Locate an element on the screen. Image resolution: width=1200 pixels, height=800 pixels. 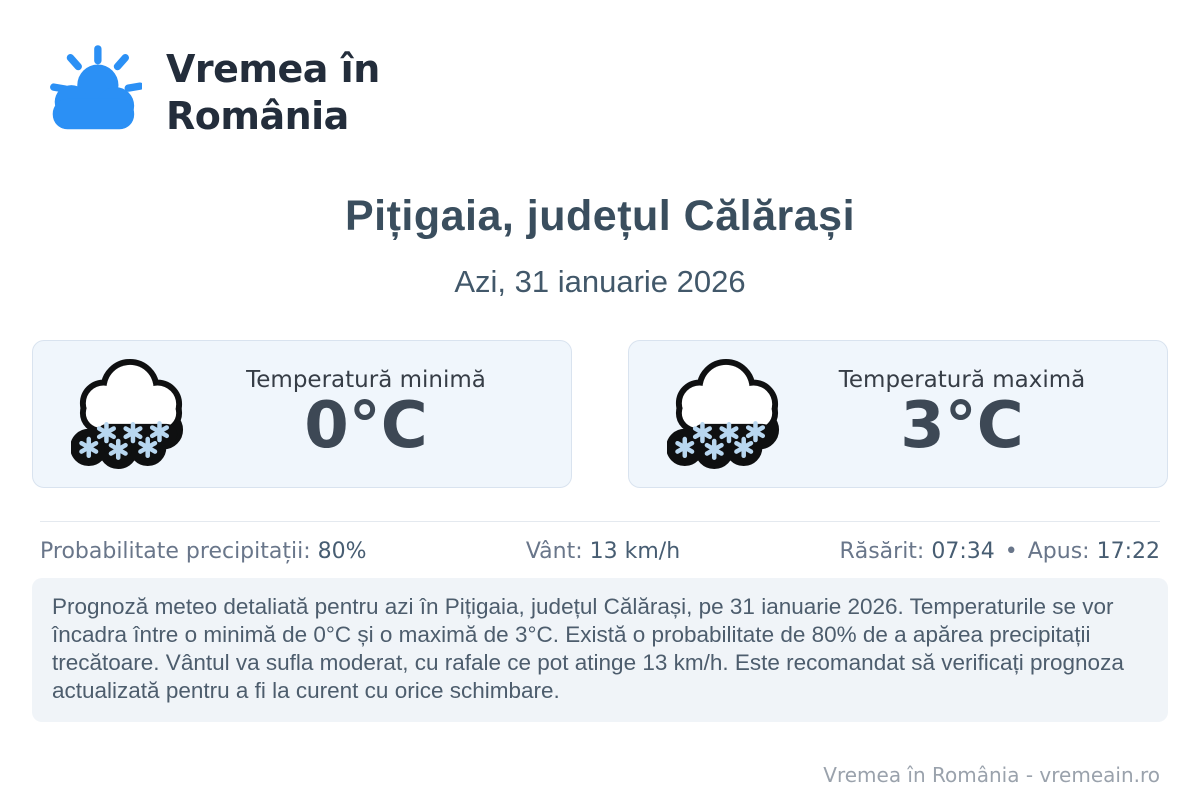
max-temp-card: Temperatură maximă 3°C is located at coordinates (898, 414).